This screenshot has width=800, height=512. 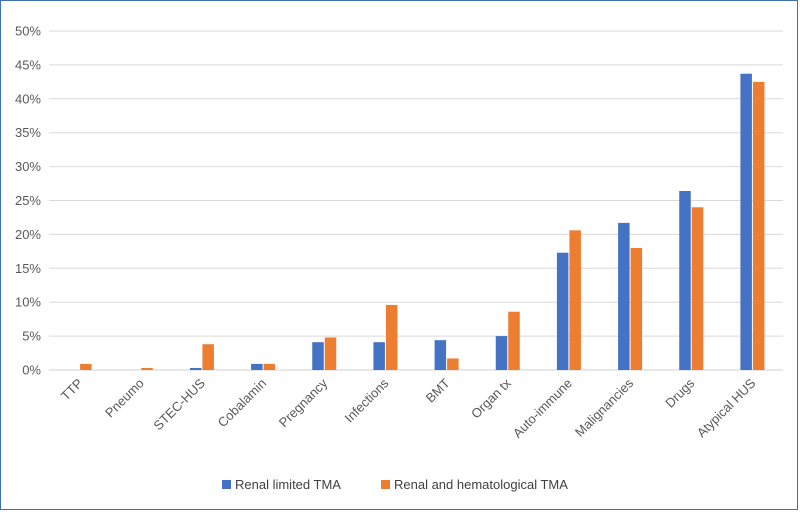 I want to click on y-tick-label: 30%, so click(x=28, y=166).